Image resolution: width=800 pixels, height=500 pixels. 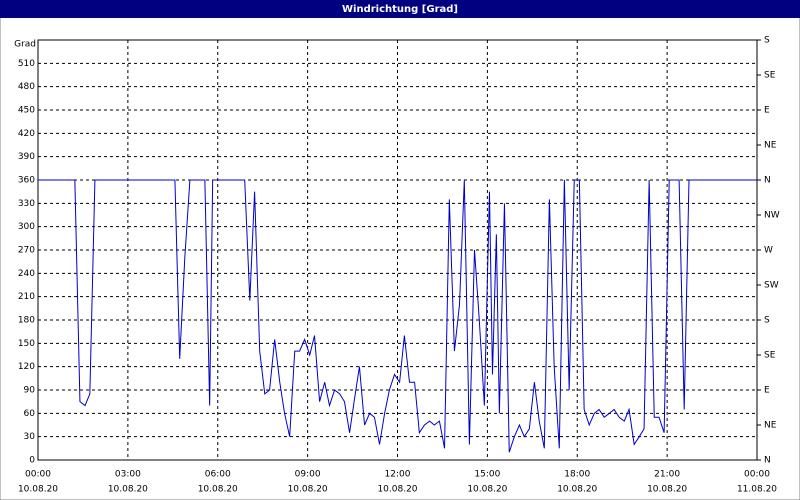 What do you see at coordinates (128, 475) in the screenshot?
I see `x-tick-label: 03:00` at bounding box center [128, 475].